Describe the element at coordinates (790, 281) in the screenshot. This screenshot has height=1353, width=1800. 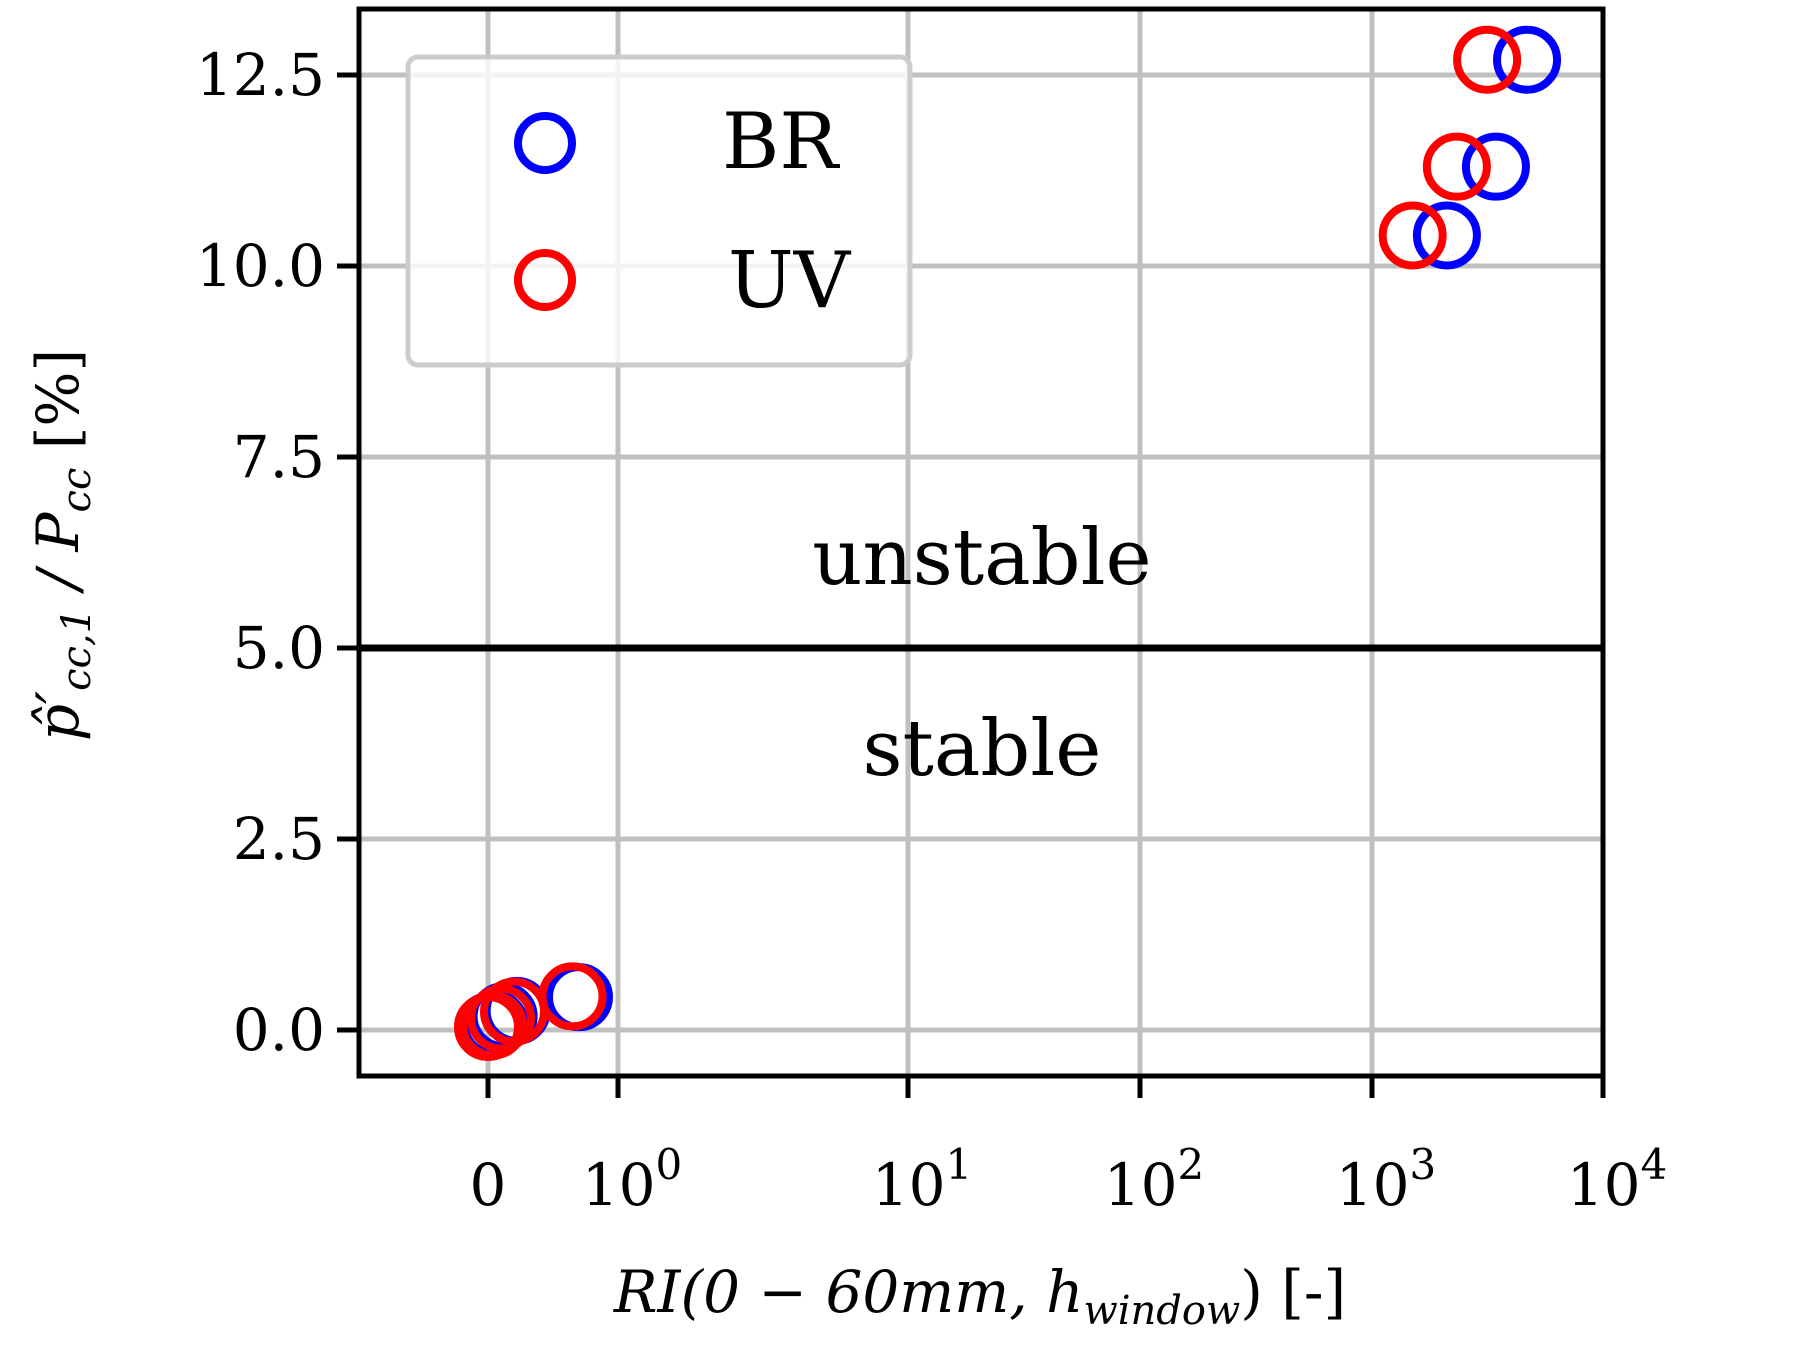
I see `legend-label-uv: UV` at that location.